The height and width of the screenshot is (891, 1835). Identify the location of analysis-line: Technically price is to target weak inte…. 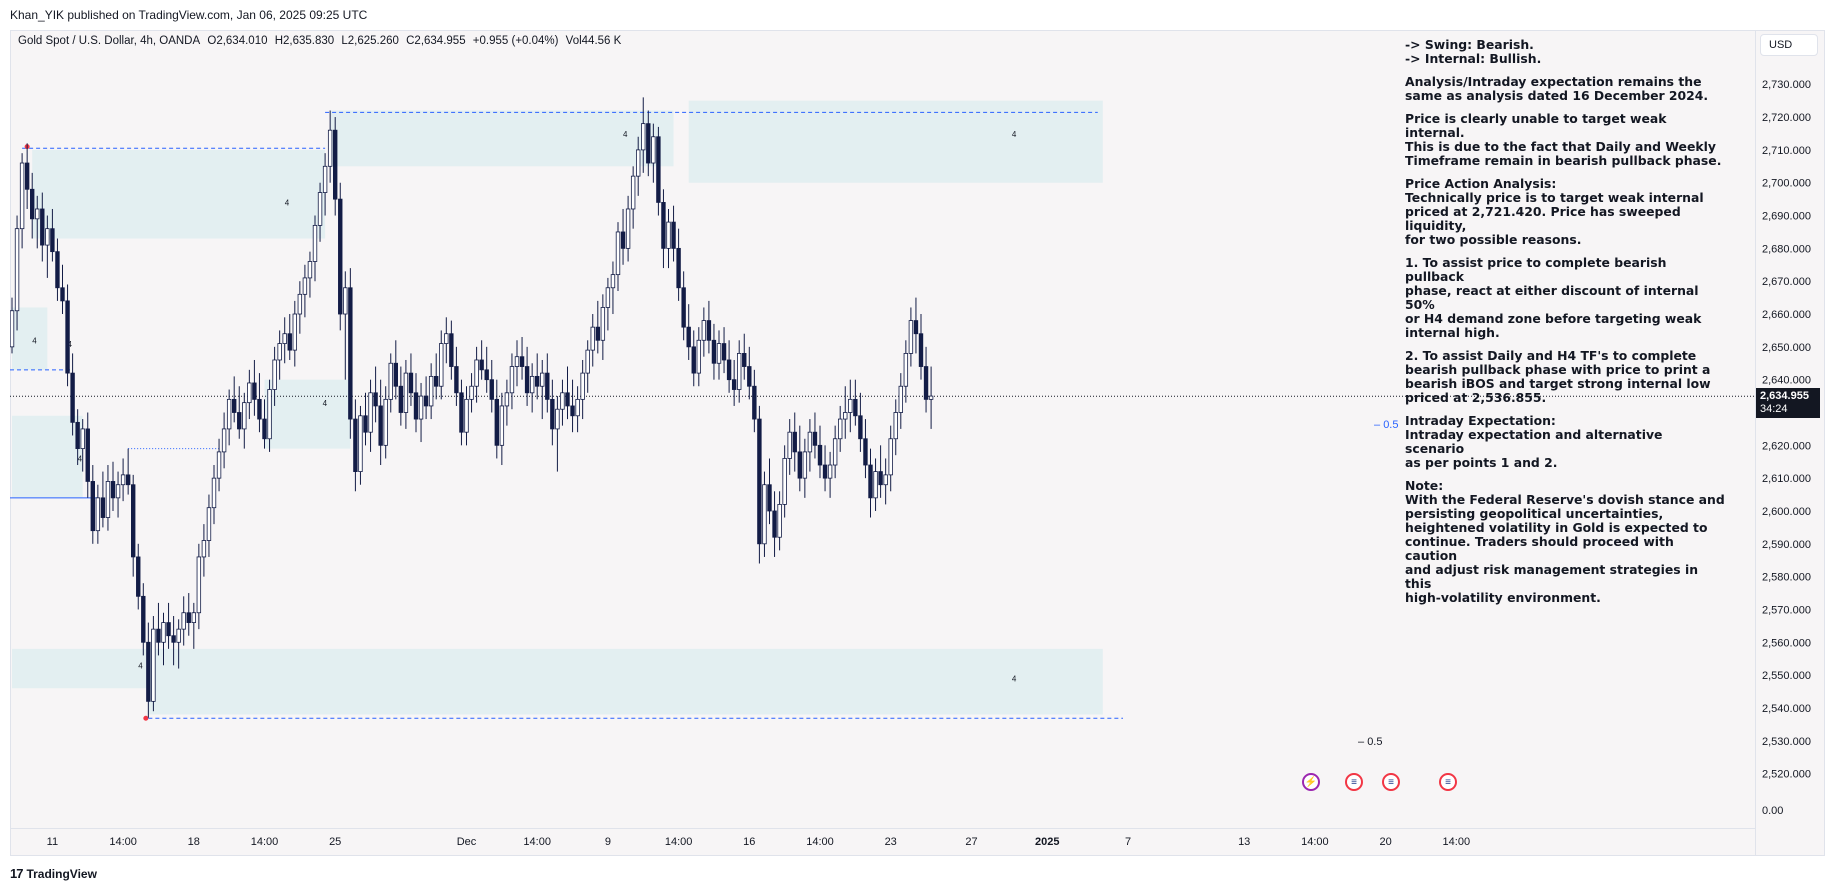
(1554, 197).